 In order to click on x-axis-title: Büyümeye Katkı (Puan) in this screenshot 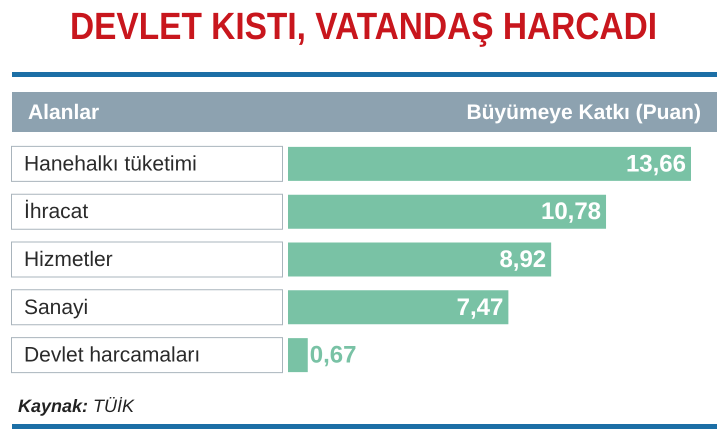, I will do `click(583, 113)`.